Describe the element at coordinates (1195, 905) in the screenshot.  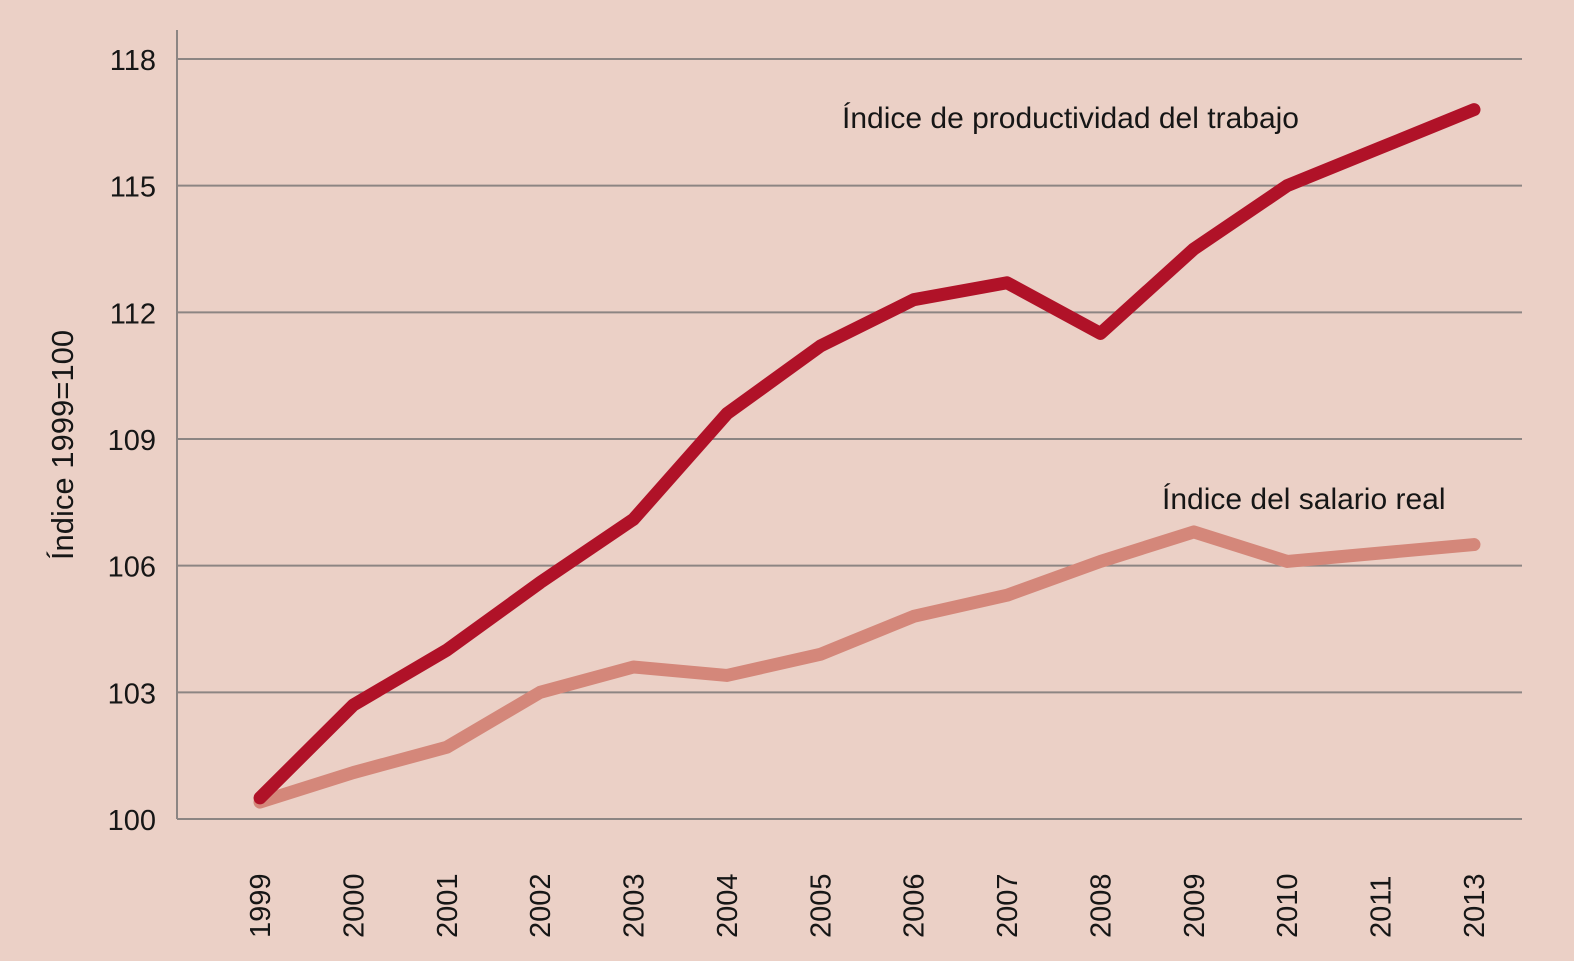
I see `x-tick-label: 2009` at that location.